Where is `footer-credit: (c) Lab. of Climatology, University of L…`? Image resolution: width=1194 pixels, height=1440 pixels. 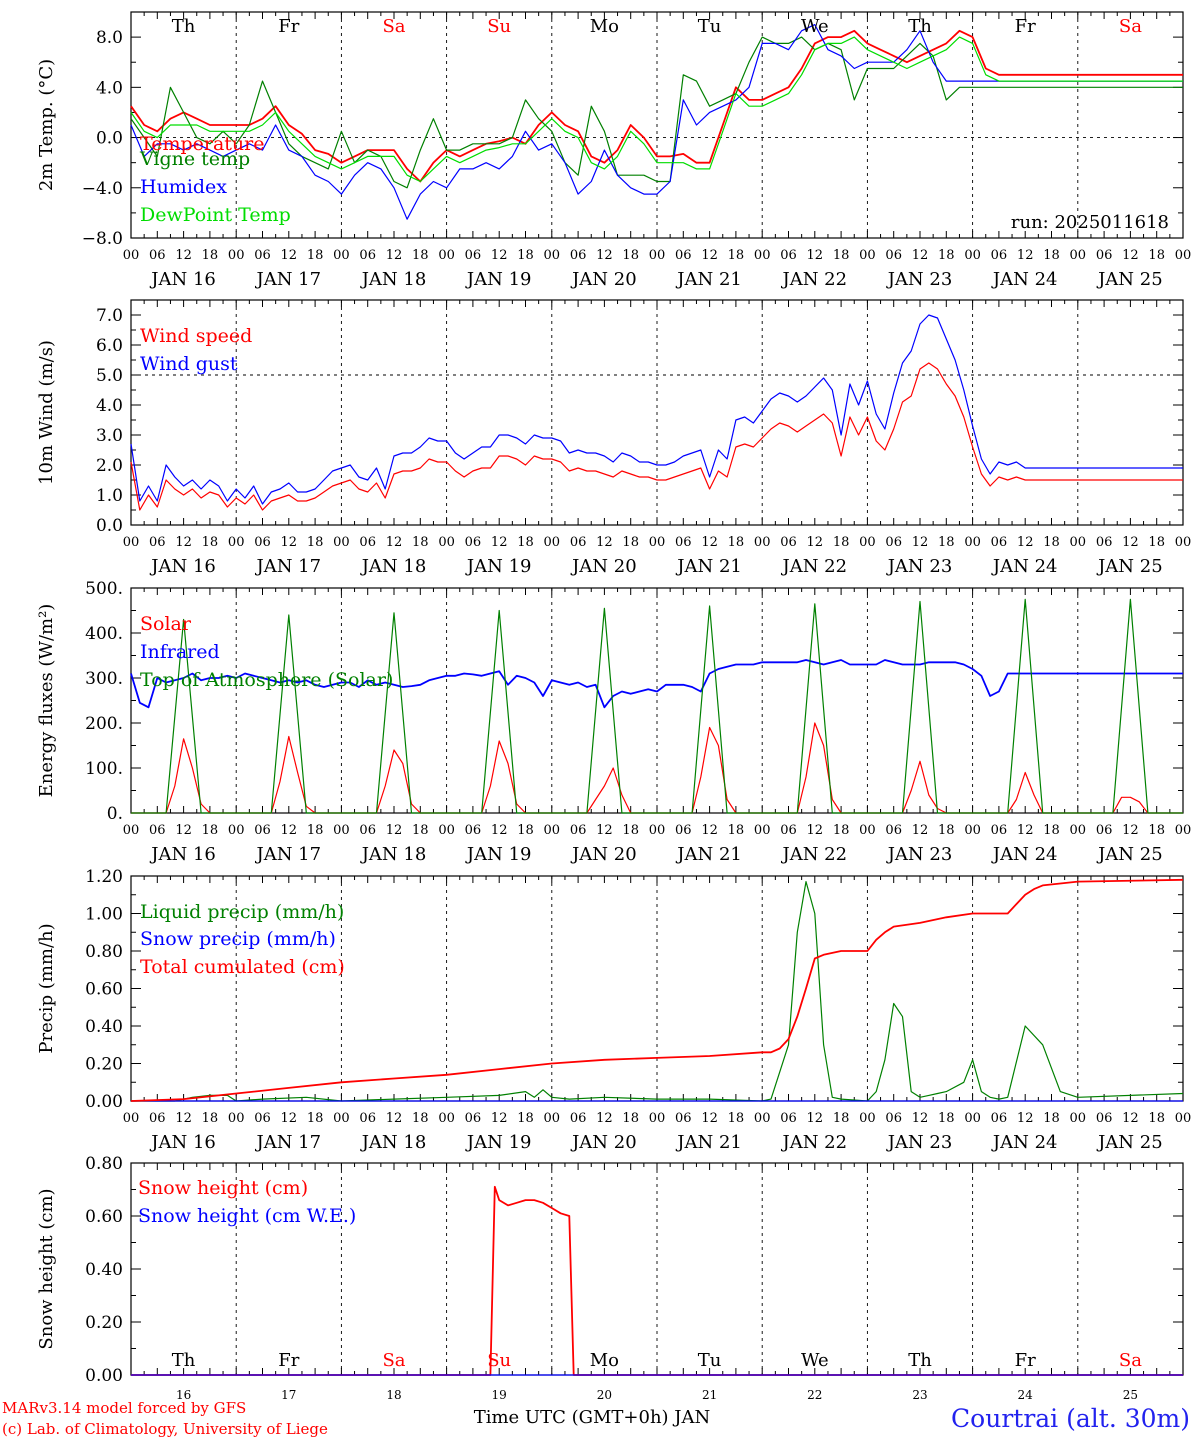
footer-credit: (c) Lab. of Climatology, University of L… is located at coordinates (165, 1429).